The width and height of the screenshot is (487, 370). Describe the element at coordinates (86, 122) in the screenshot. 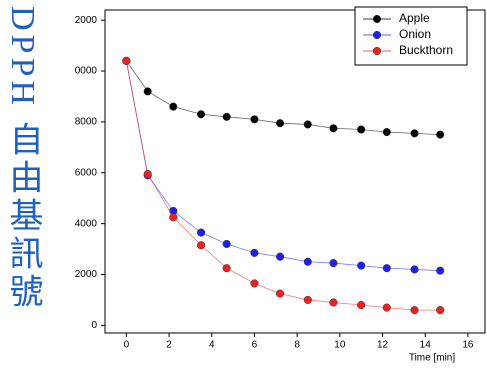

I see `y-tick-label: 8000` at that location.